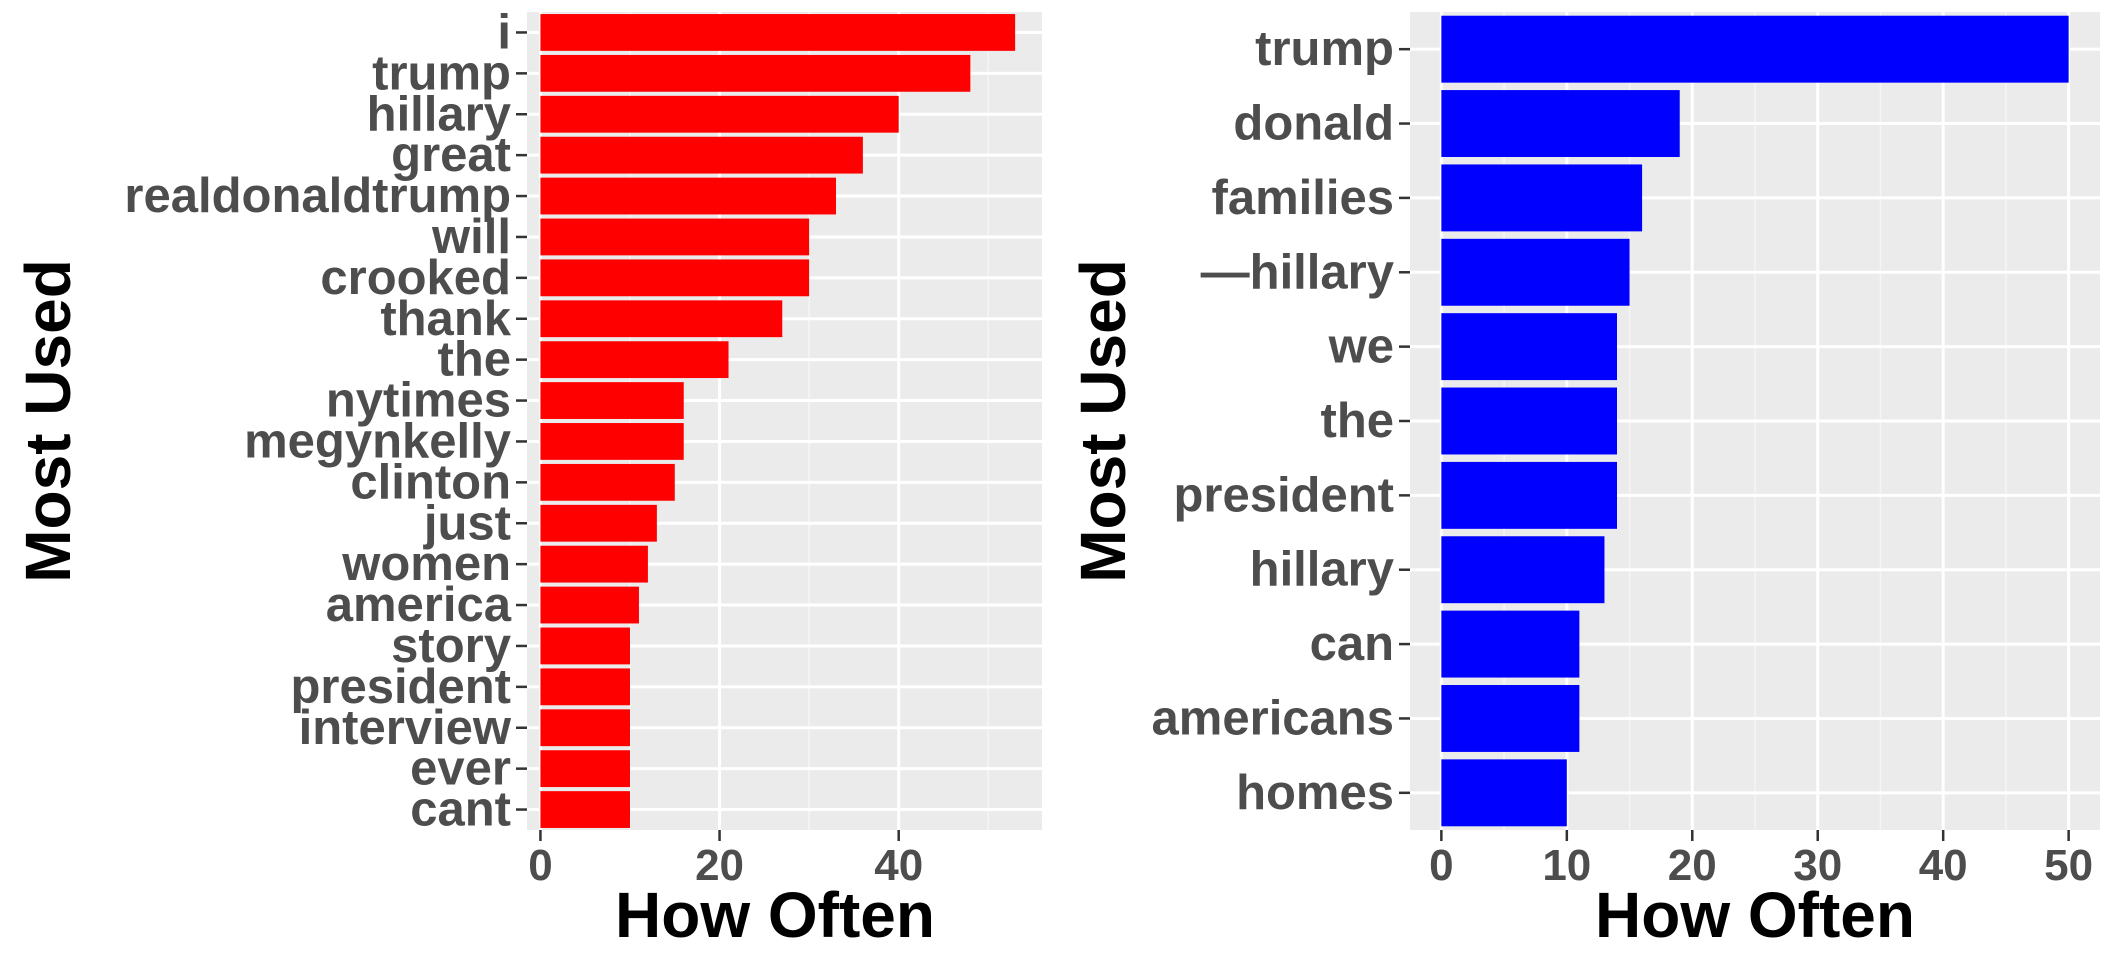  Describe the element at coordinates (1352, 644) in the screenshot. I see `category-label: can` at that location.